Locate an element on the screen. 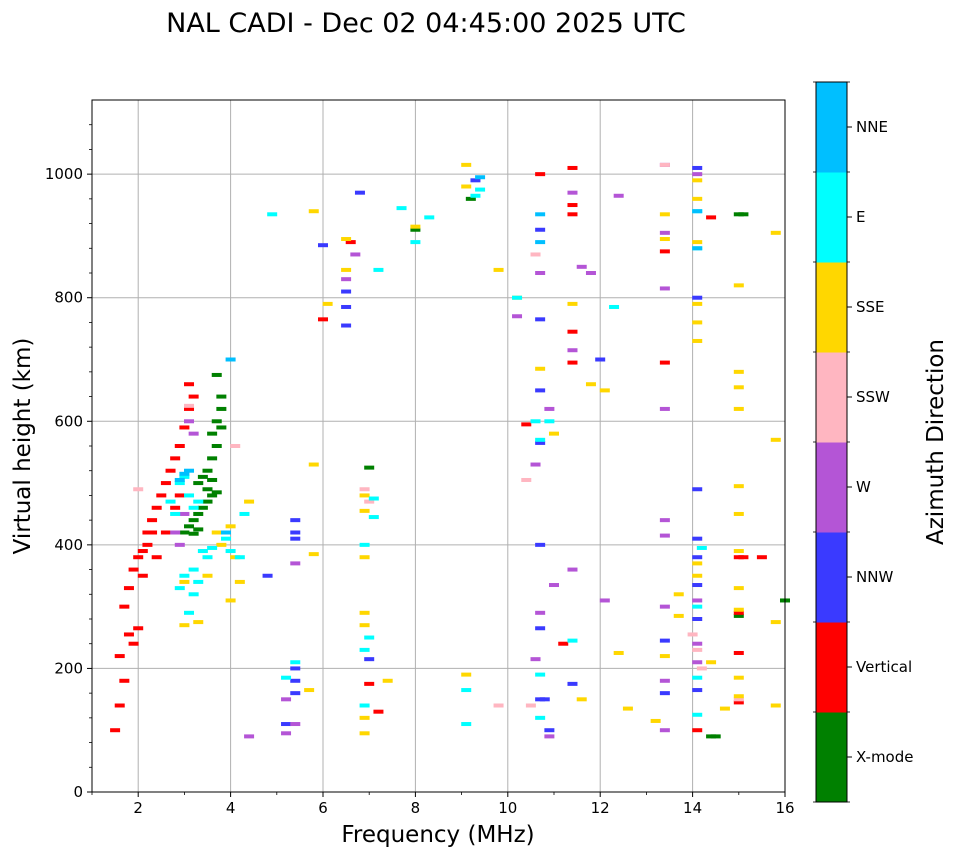  y-tick-label: 800 is located at coordinates (68, 298).